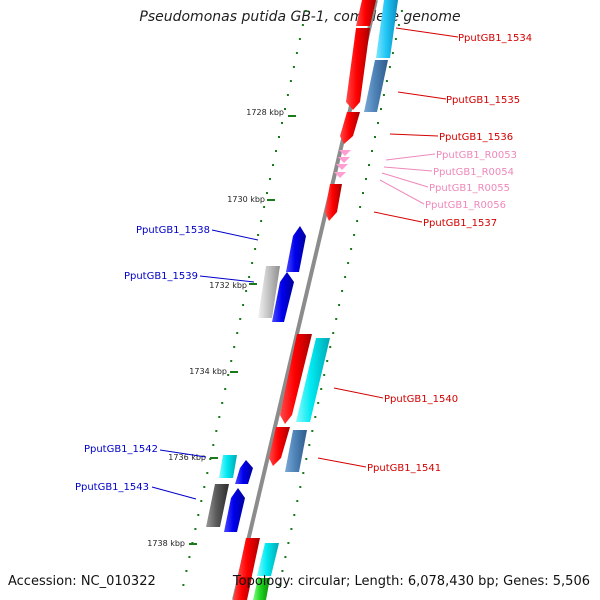 The width and height of the screenshot is (600, 600). I want to click on label-gene-1539: PputGB1_1539, so click(161, 276).